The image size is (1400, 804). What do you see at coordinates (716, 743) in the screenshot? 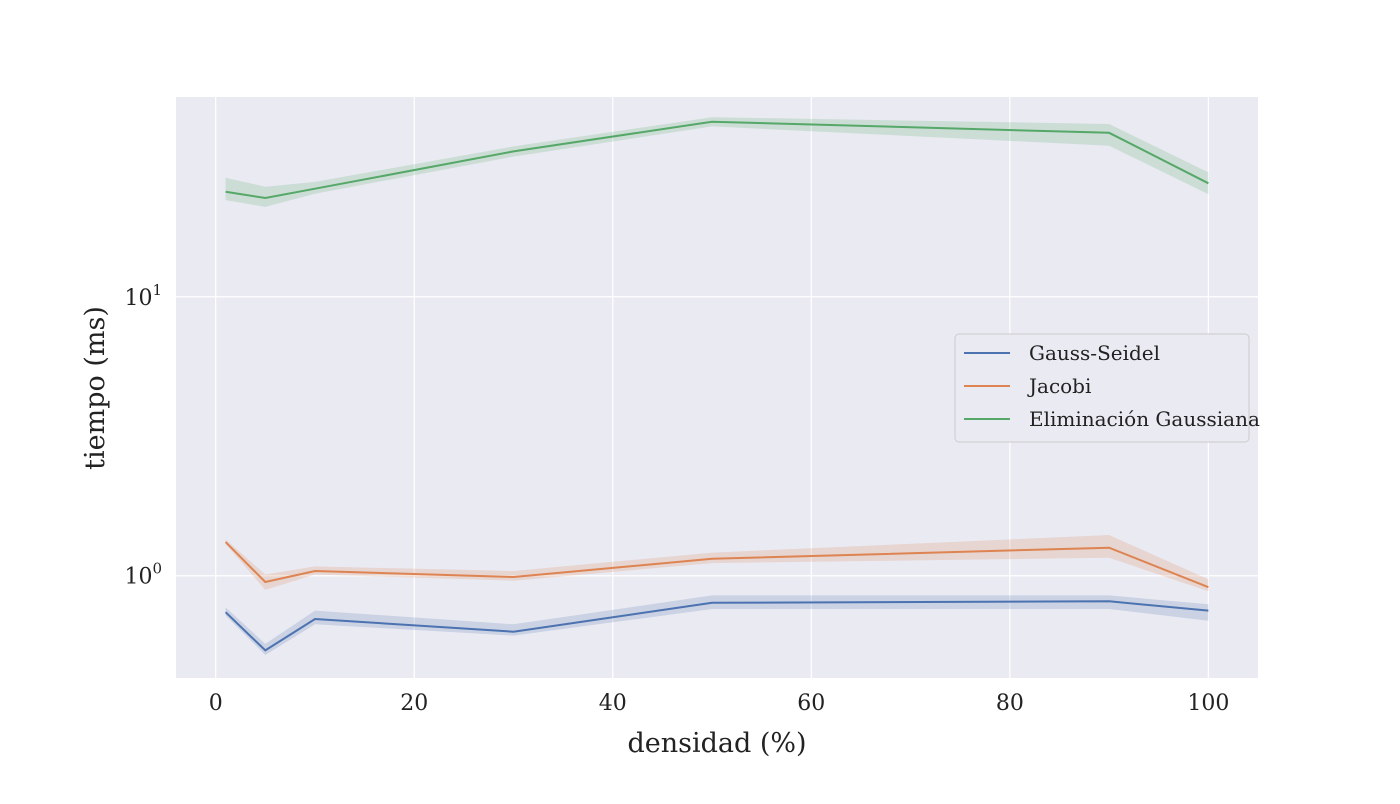
I see `x-axis-label: densidad (%)` at bounding box center [716, 743].